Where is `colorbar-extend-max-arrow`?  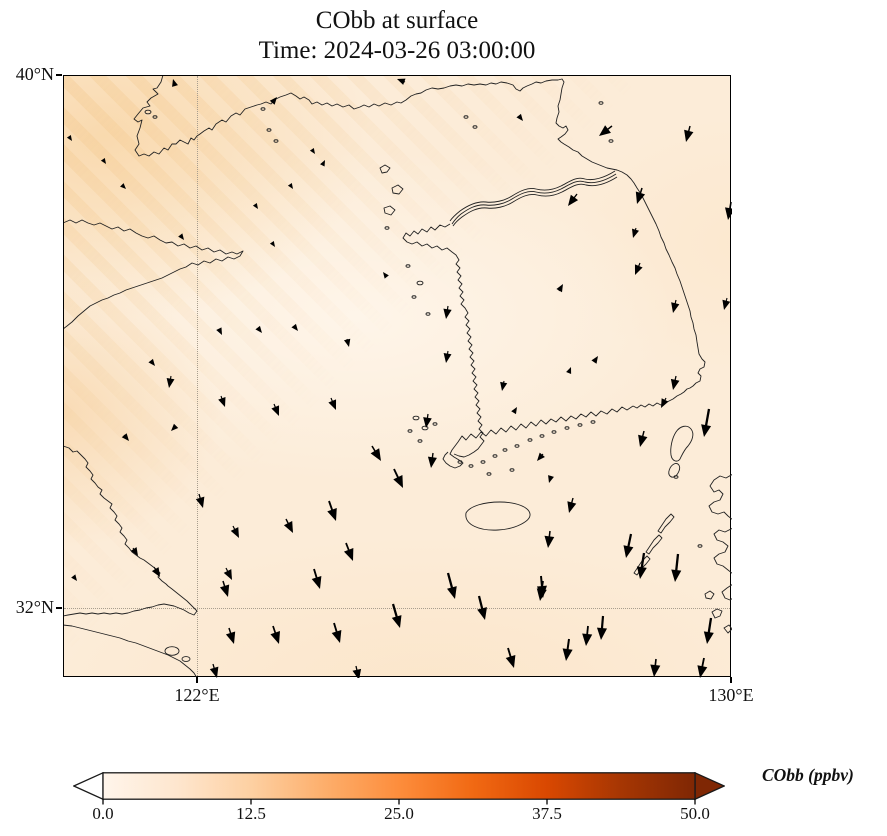
colorbar-extend-max-arrow is located at coordinates (709, 786).